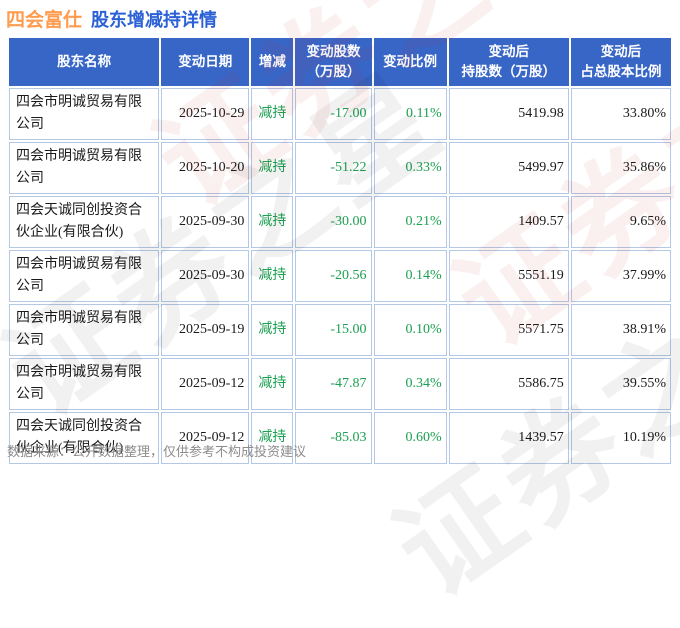  What do you see at coordinates (272, 62) in the screenshot?
I see `col-header-action: 增减` at bounding box center [272, 62].